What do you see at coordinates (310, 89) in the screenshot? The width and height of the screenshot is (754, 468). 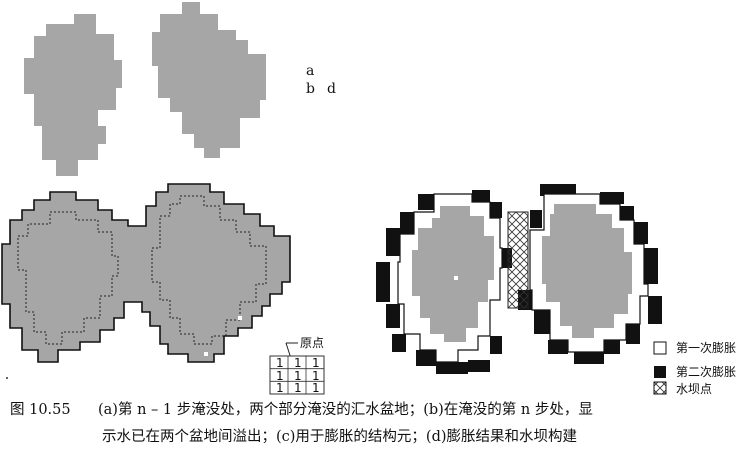 I see `panel-label-b: b` at bounding box center [310, 89].